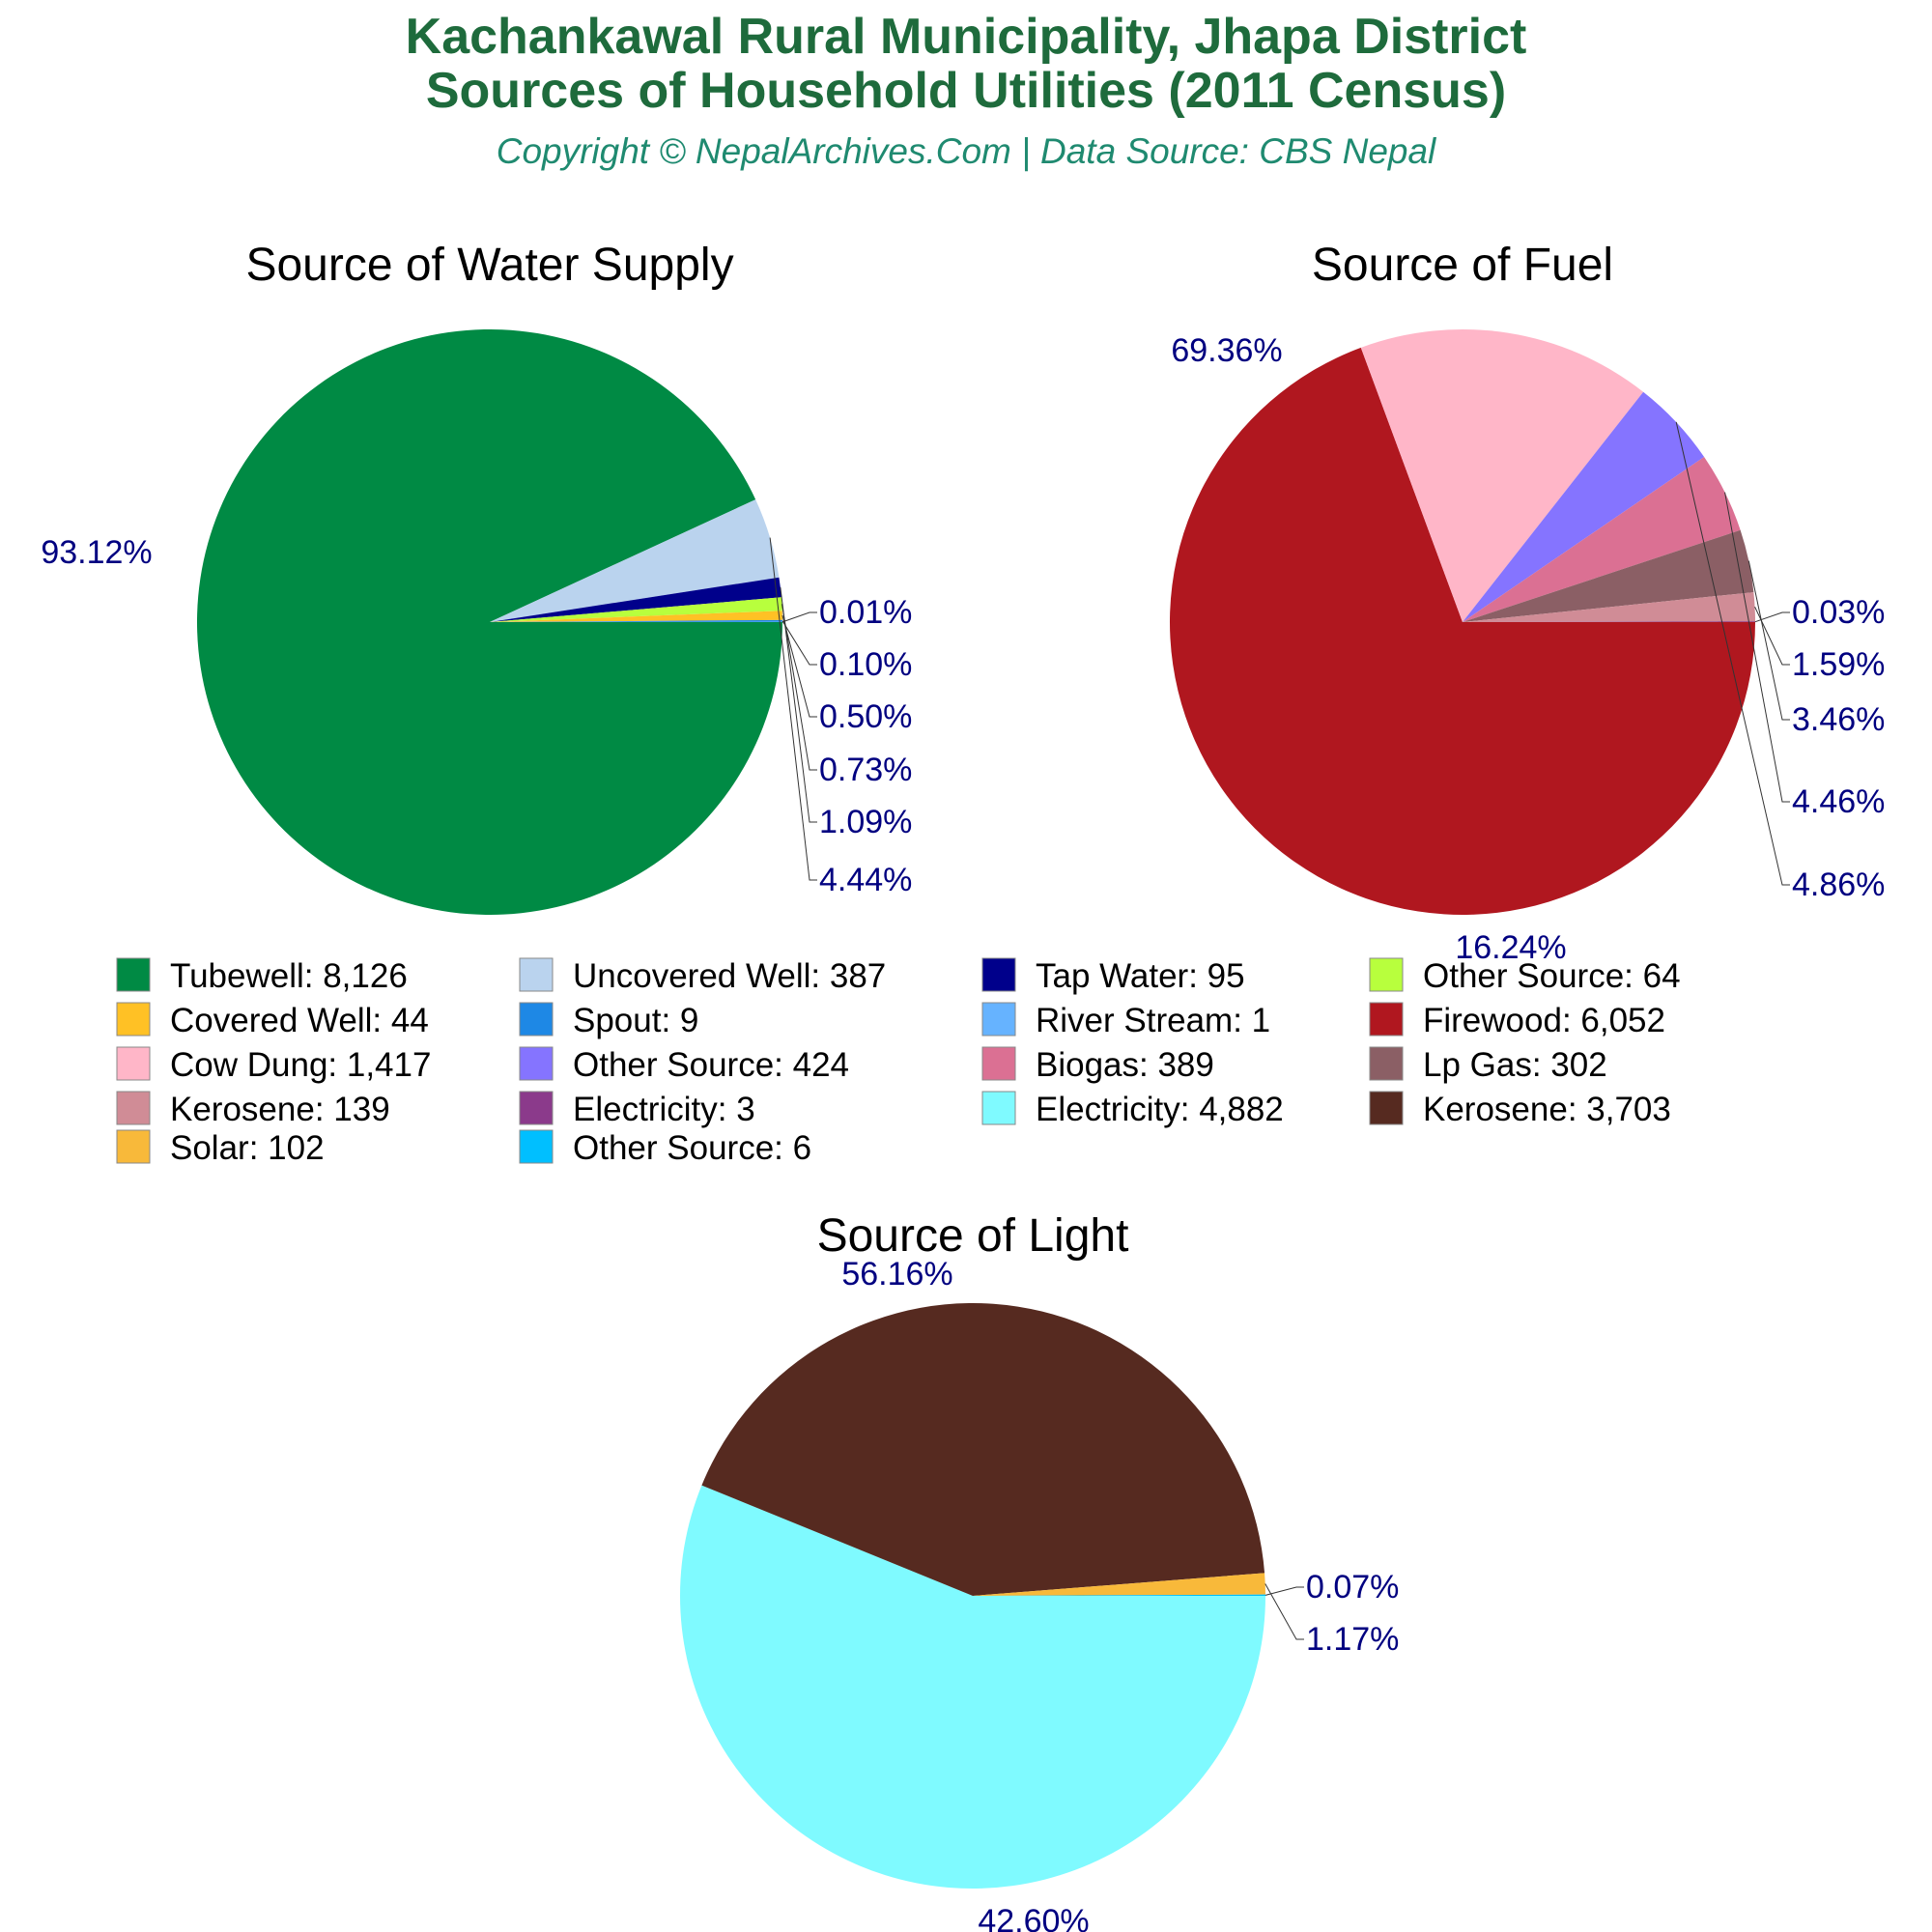 The height and width of the screenshot is (1932, 1932). Describe the element at coordinates (1125, 1065) in the screenshot. I see `legend-label: Biogas: 389` at that location.